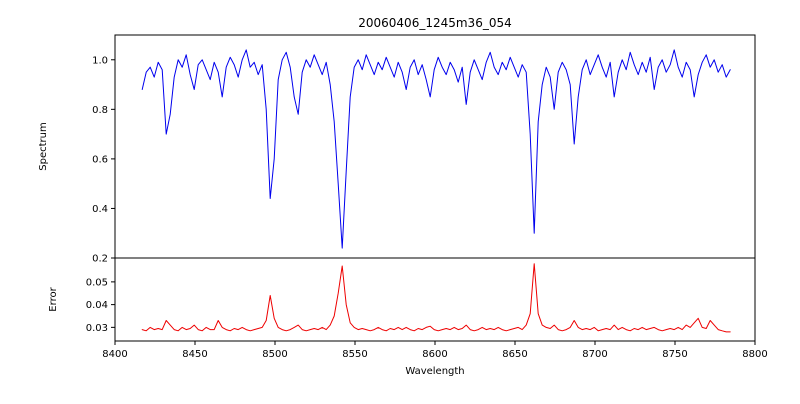 The height and width of the screenshot is (404, 800). I want to click on error-y-tick-label: 0.03, so click(97, 328).